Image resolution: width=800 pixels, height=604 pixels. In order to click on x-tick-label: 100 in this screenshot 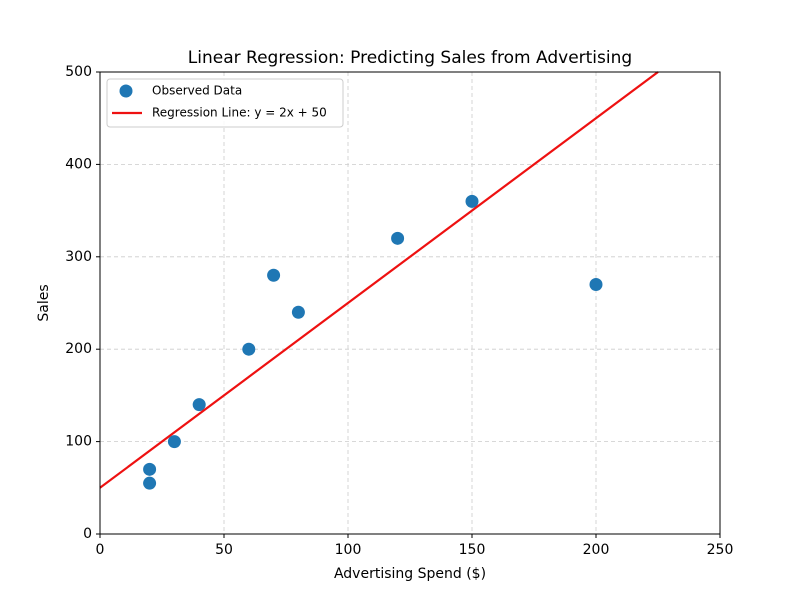, I will do `click(348, 550)`.